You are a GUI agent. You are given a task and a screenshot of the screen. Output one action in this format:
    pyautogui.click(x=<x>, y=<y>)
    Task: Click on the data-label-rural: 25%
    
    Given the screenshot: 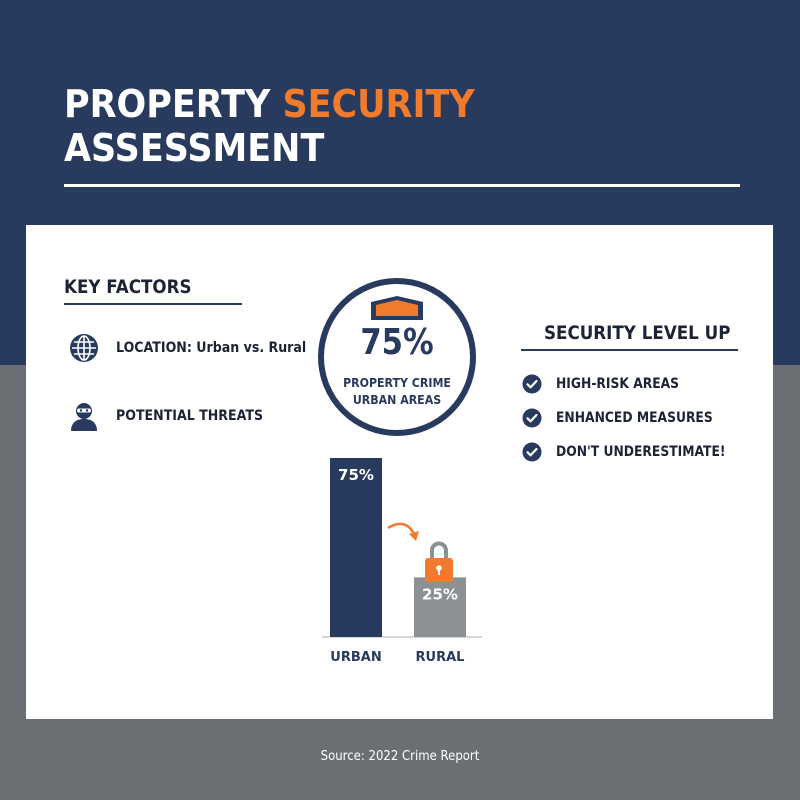 What is the action you would take?
    pyautogui.click(x=440, y=594)
    